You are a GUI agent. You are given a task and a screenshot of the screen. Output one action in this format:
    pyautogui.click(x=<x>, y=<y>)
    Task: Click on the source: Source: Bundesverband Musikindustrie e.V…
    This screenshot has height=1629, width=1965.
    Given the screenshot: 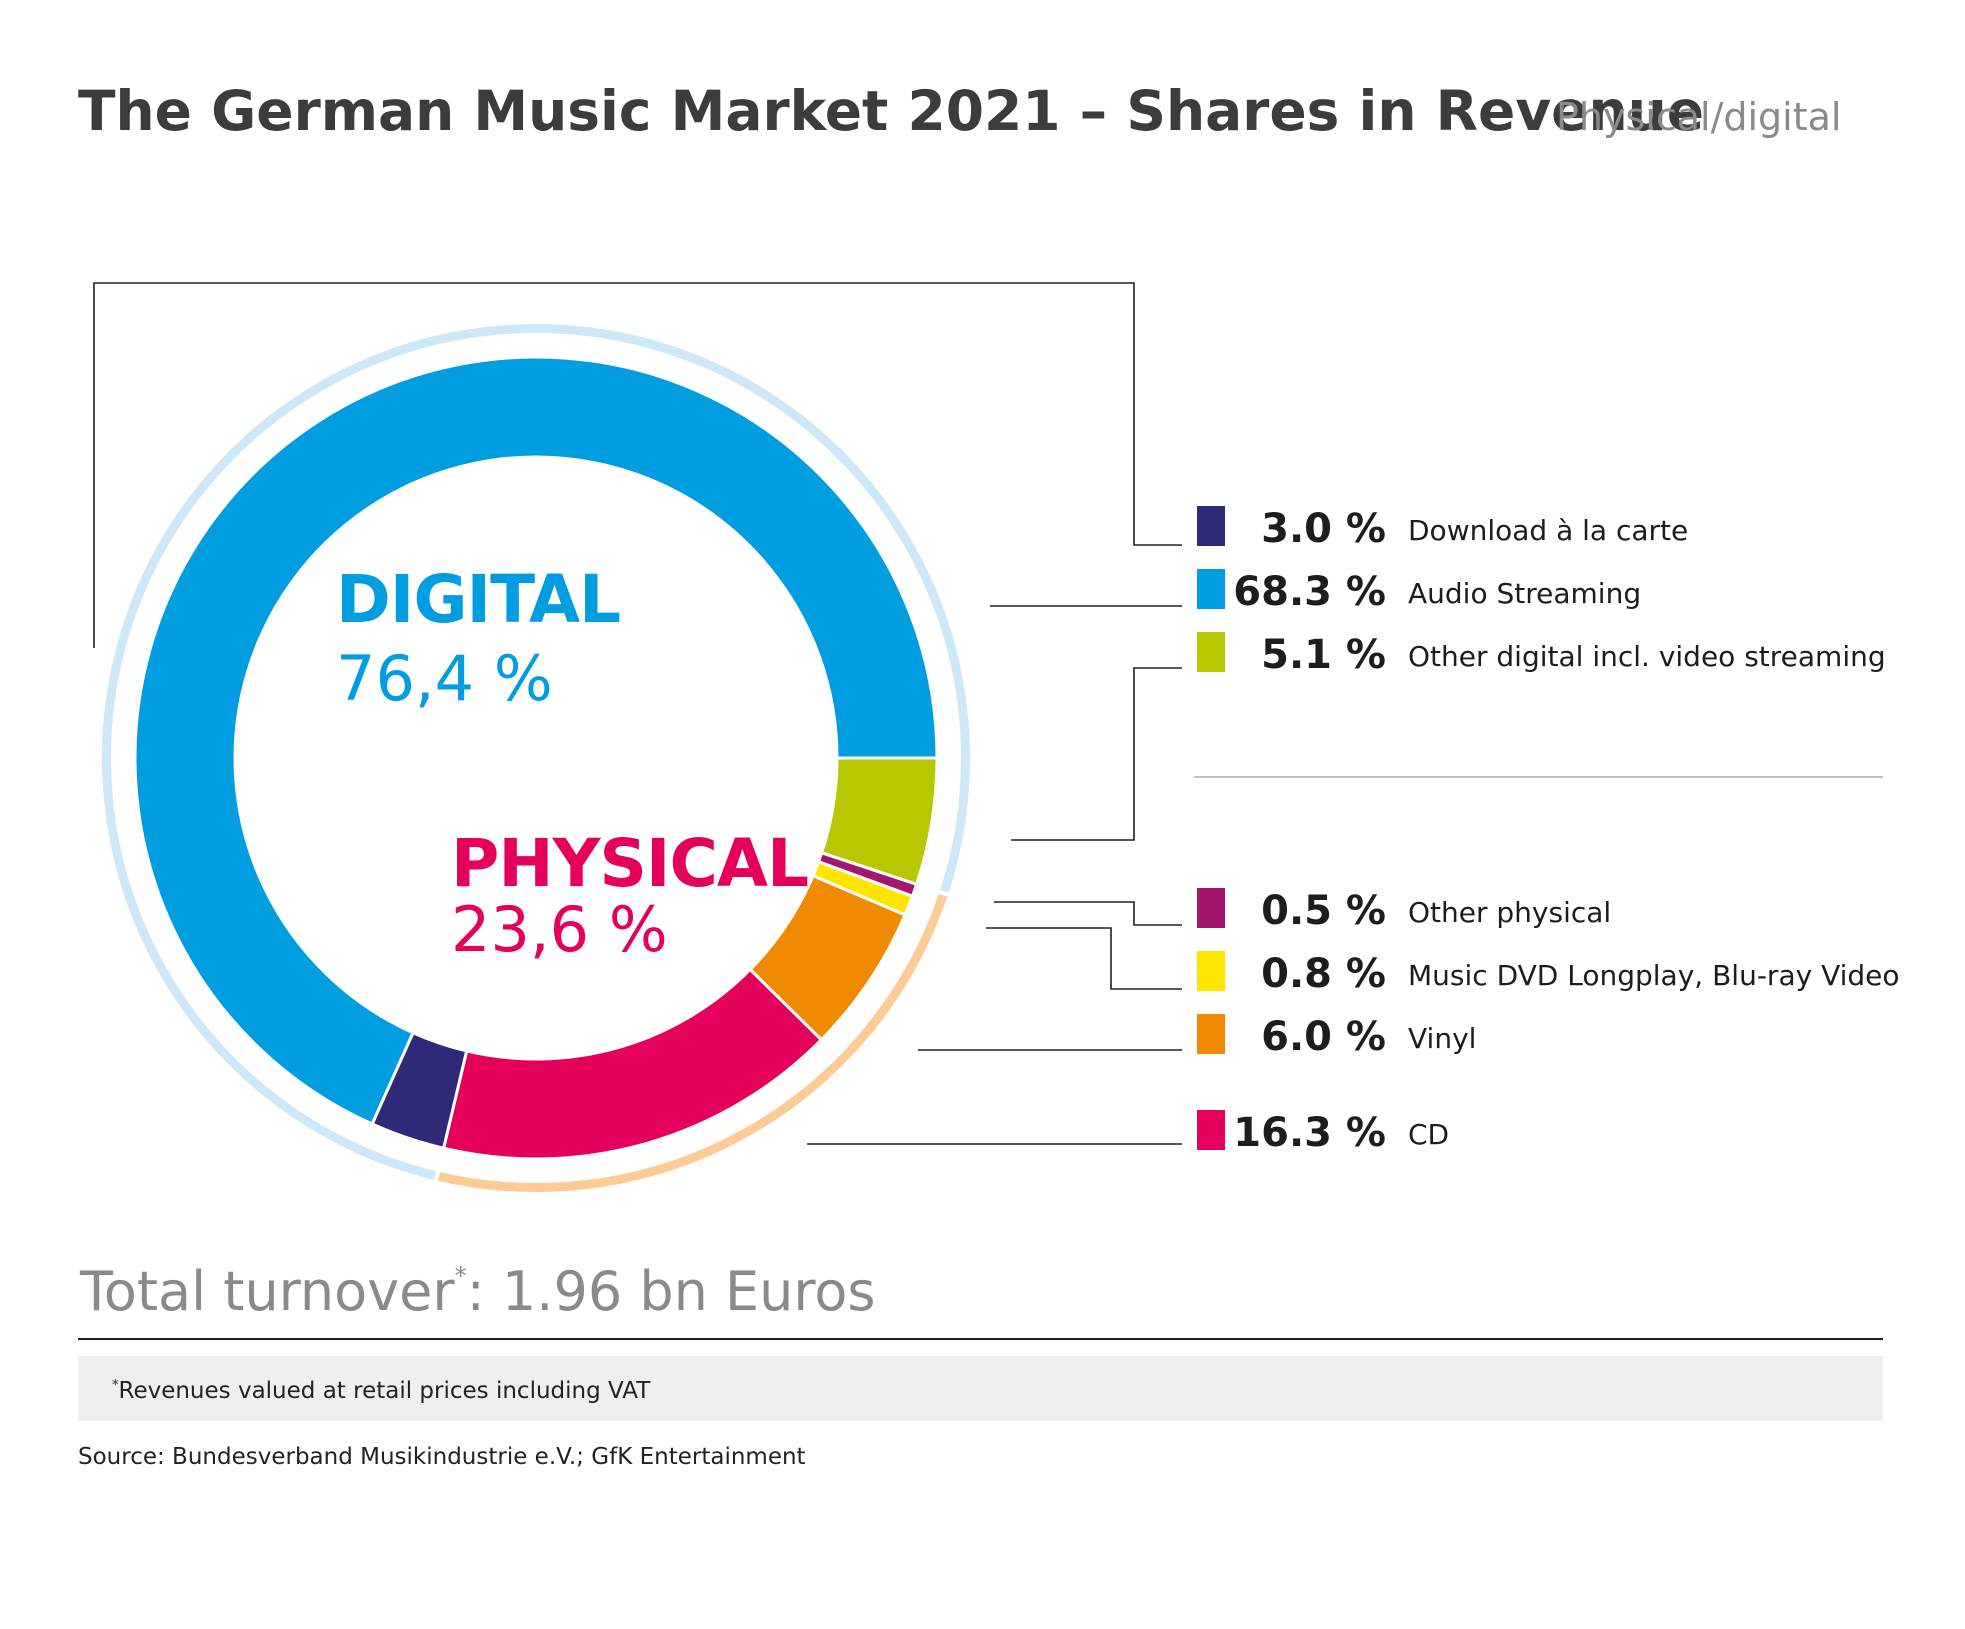 What is the action you would take?
    pyautogui.click(x=442, y=1457)
    